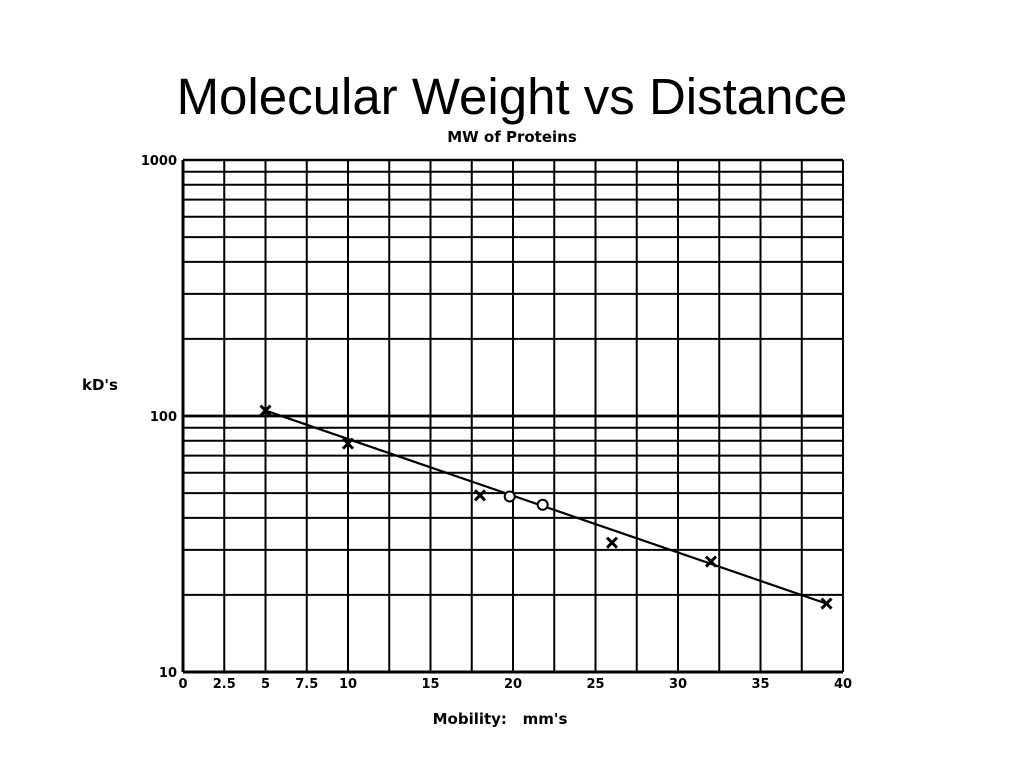  I want to click on x-tick-label: 7.5, so click(306, 684).